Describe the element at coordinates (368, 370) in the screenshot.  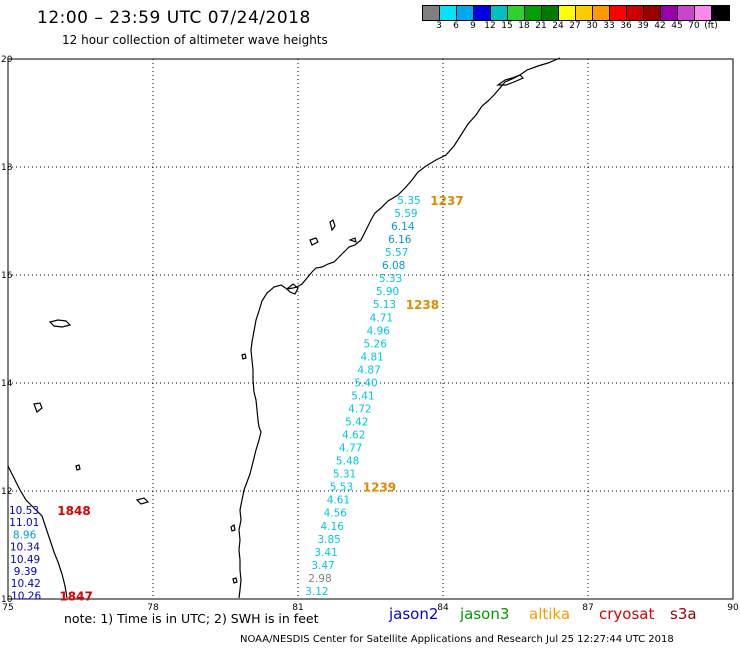
I see `swh-value-altika: 4.87` at that location.